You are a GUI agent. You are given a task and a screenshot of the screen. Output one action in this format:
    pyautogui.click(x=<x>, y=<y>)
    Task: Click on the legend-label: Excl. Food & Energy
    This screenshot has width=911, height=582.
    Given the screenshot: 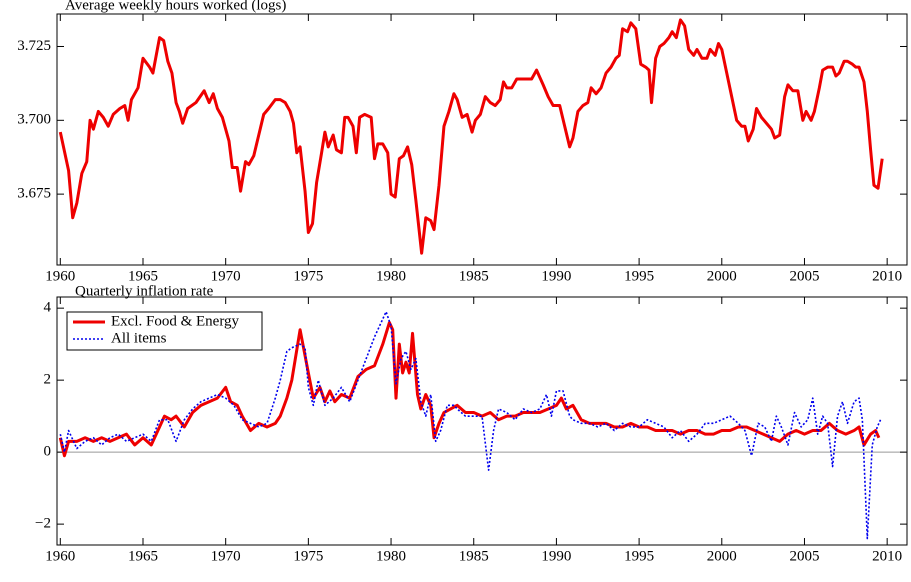 What is the action you would take?
    pyautogui.click(x=175, y=321)
    